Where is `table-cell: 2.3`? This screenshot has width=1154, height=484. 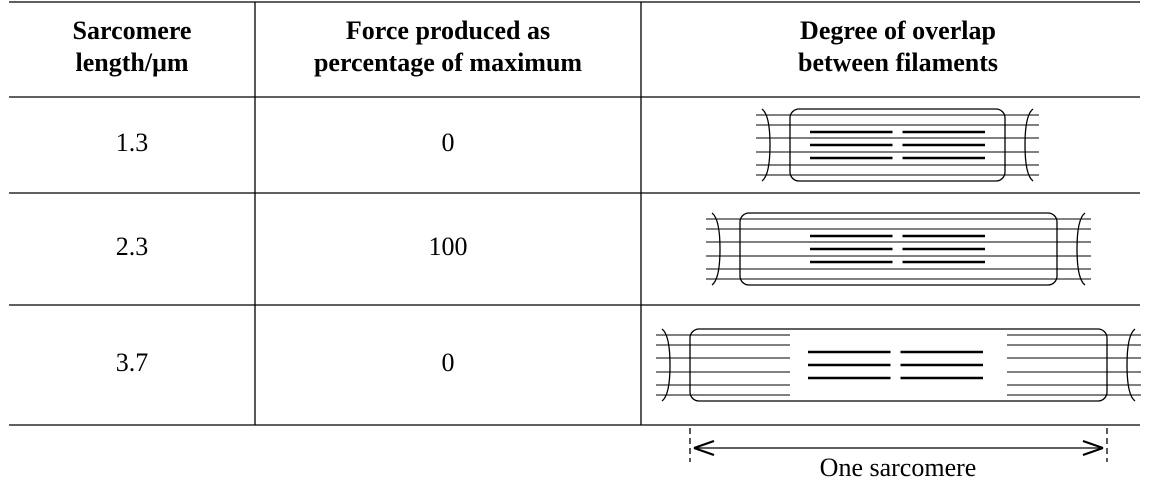 table-cell: 2.3 is located at coordinates (132, 246).